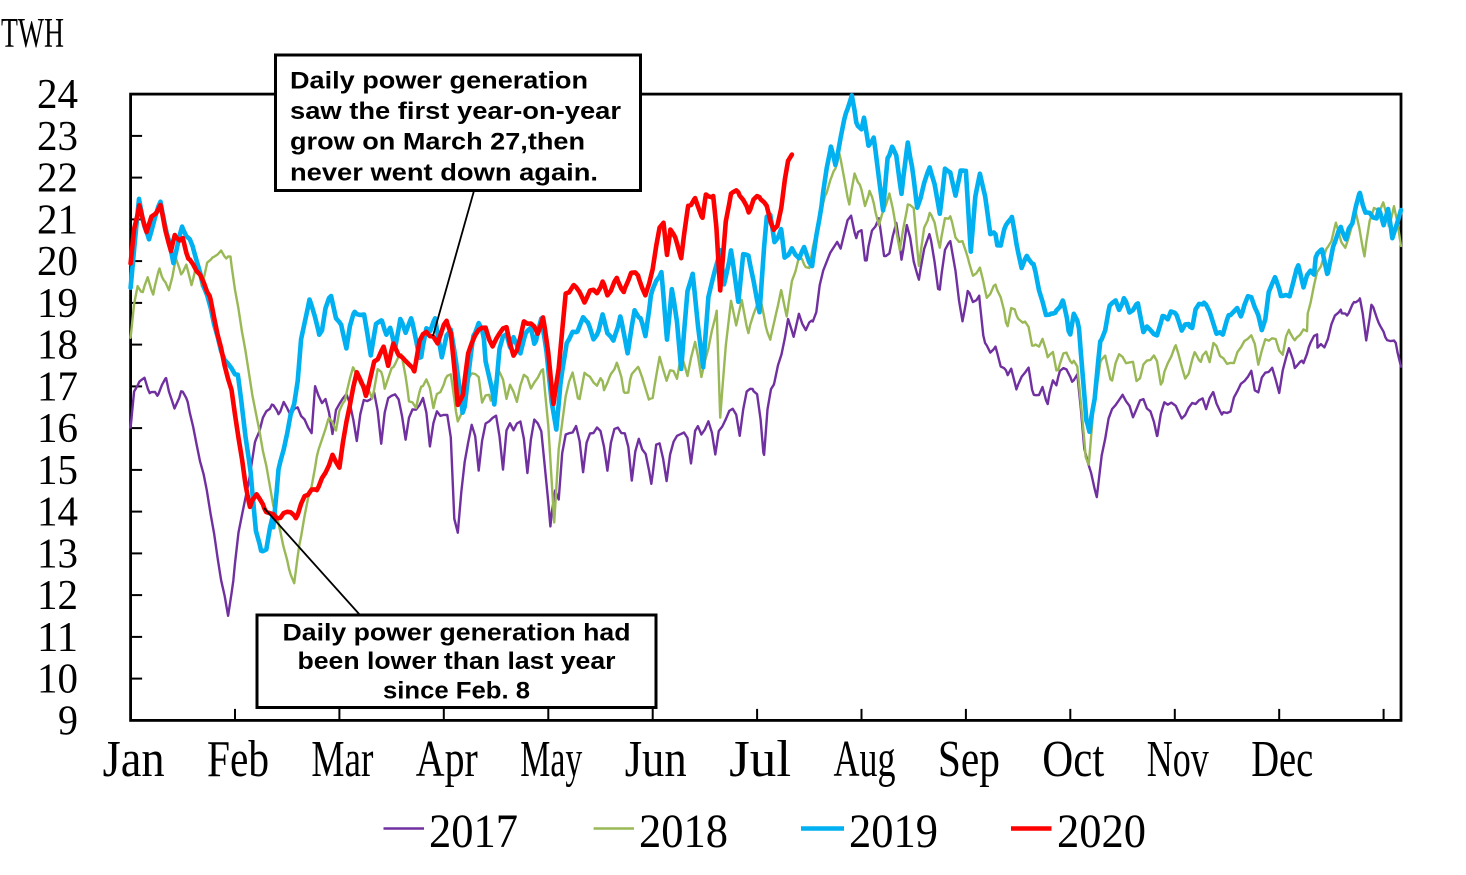 This screenshot has width=1466, height=875. Describe the element at coordinates (893, 831) in the screenshot. I see `svg-text: 2019` at that location.